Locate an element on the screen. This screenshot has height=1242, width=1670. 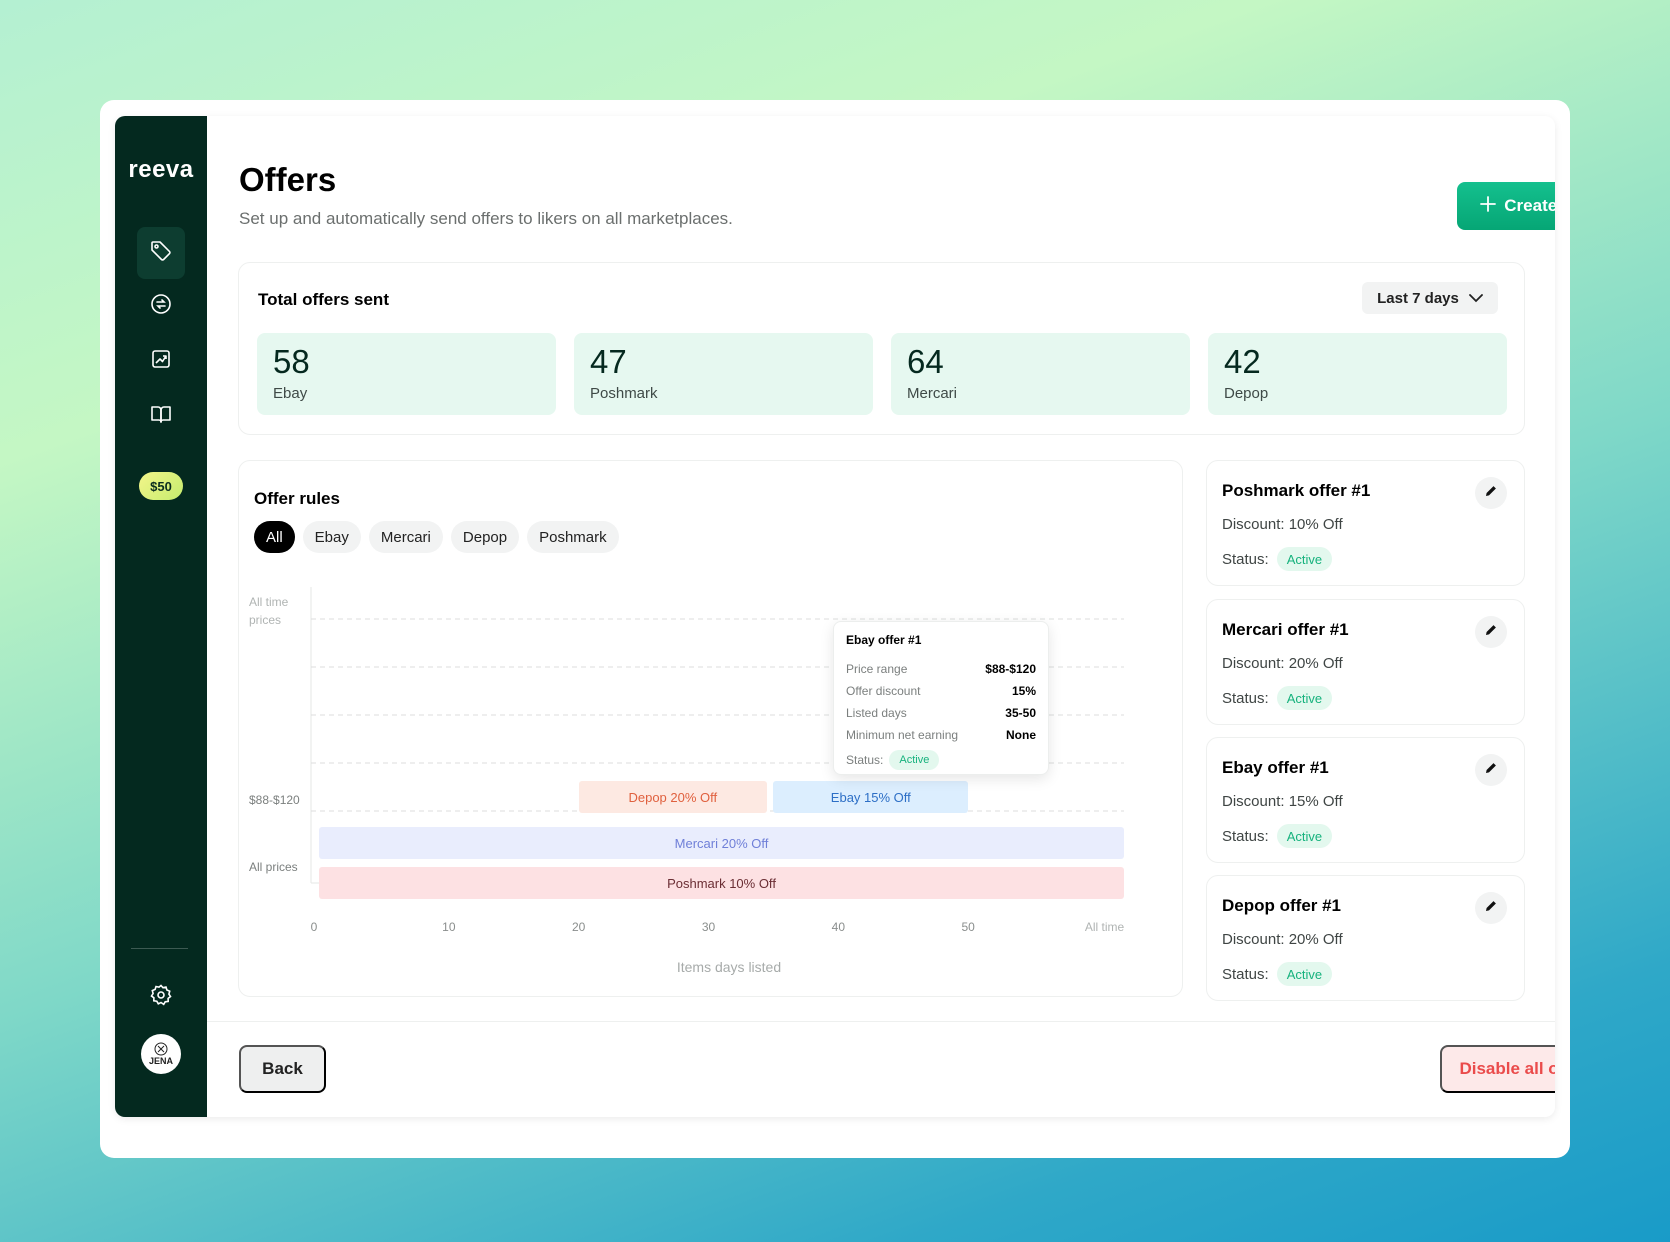
filter-chip-depop: Depop is located at coordinates (485, 537).